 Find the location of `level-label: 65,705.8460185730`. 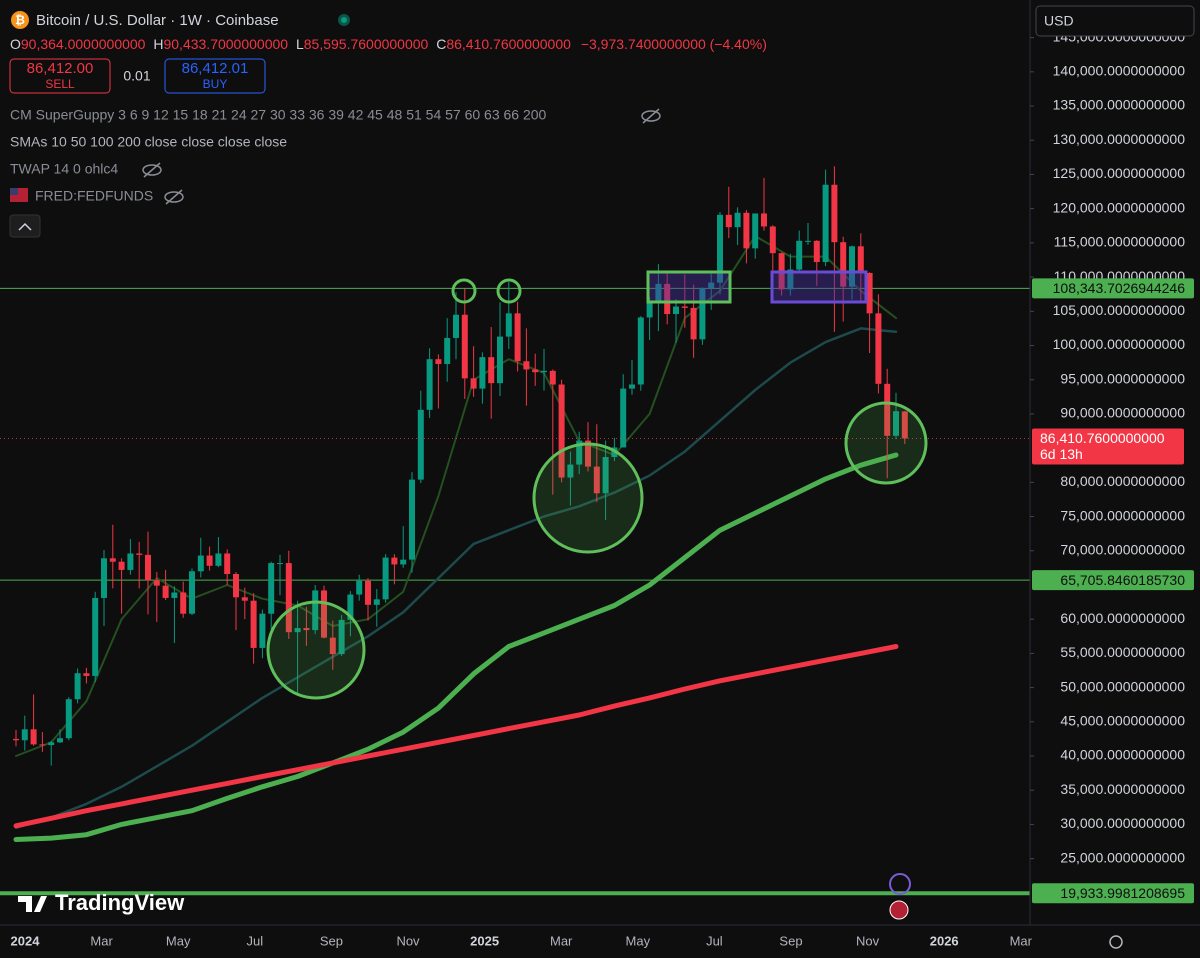

level-label: 65,705.8460185730 is located at coordinates (1122, 580).